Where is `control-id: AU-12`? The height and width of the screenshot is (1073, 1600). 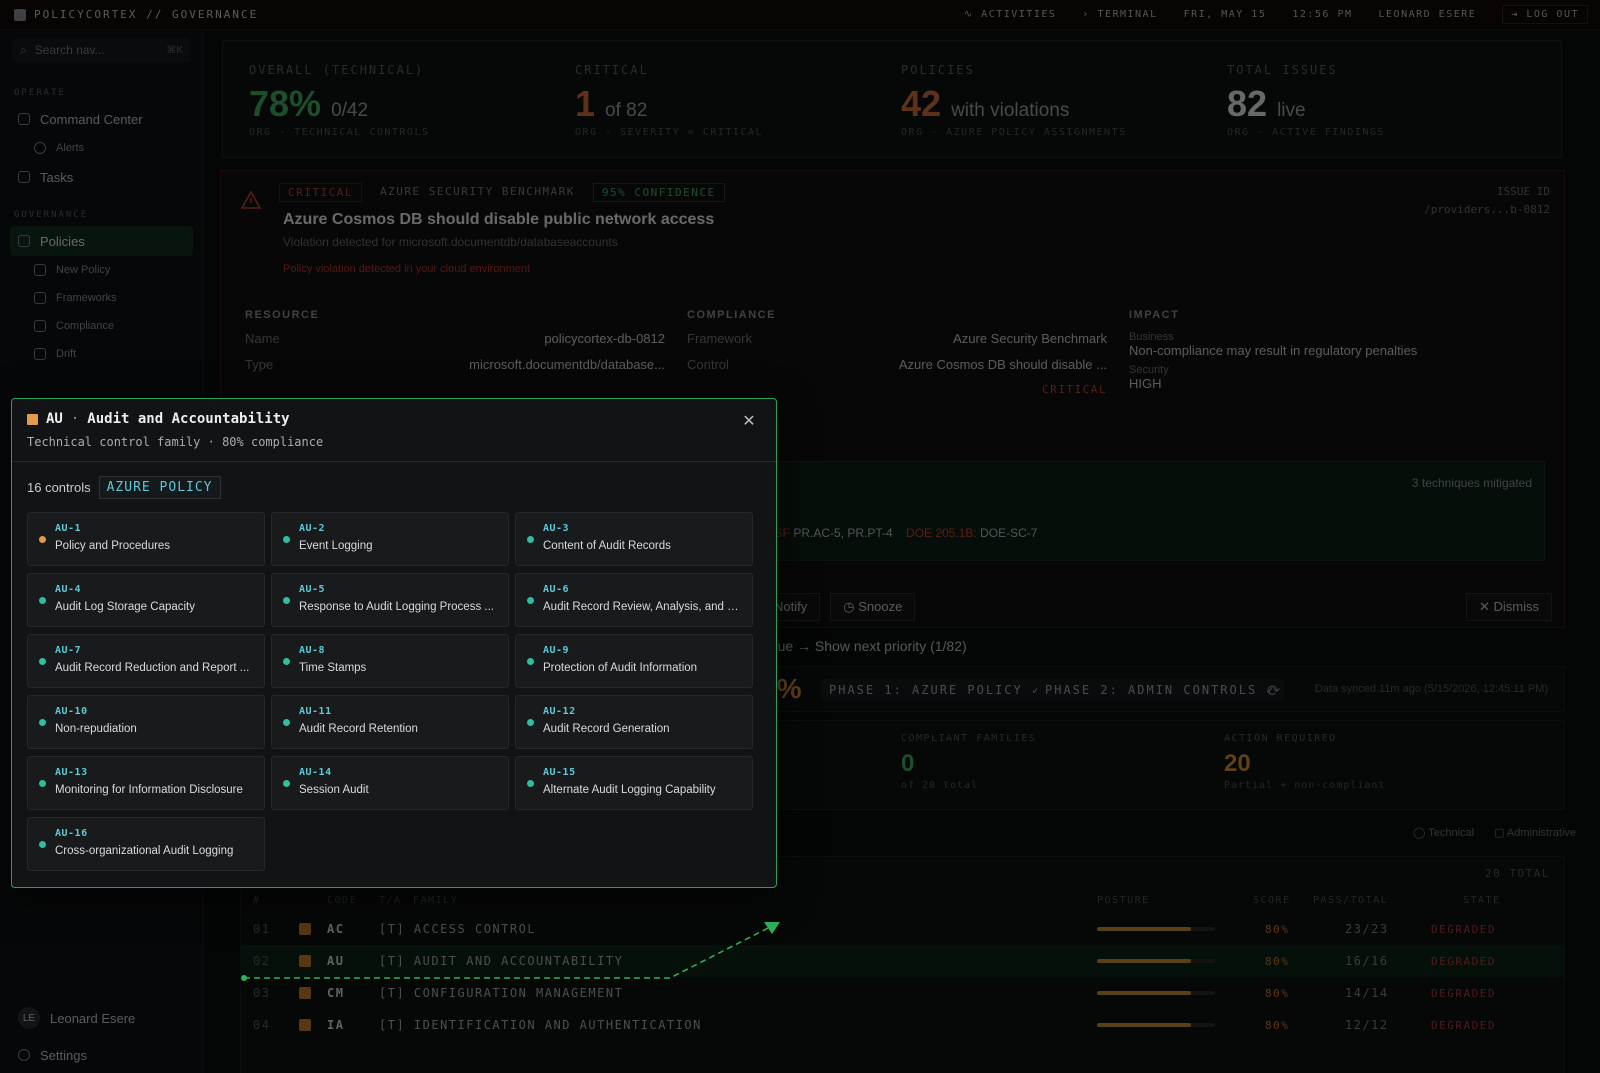 control-id: AU-12 is located at coordinates (559, 711).